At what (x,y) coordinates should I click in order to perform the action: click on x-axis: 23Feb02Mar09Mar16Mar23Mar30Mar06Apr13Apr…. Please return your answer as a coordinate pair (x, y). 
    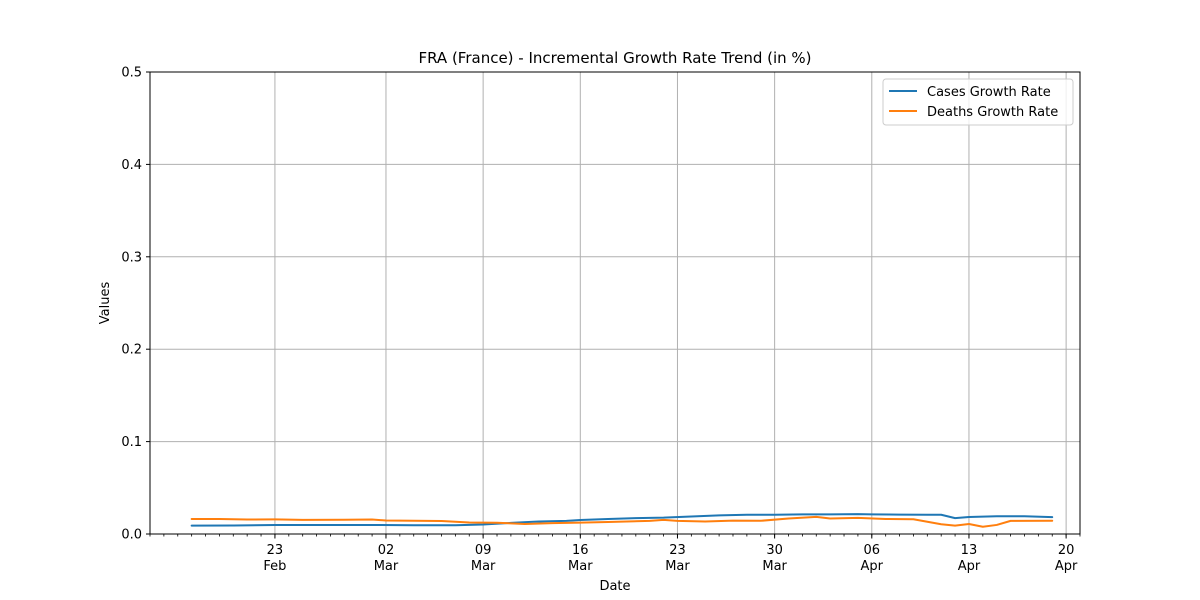
    Looking at the image, I should click on (615, 554).